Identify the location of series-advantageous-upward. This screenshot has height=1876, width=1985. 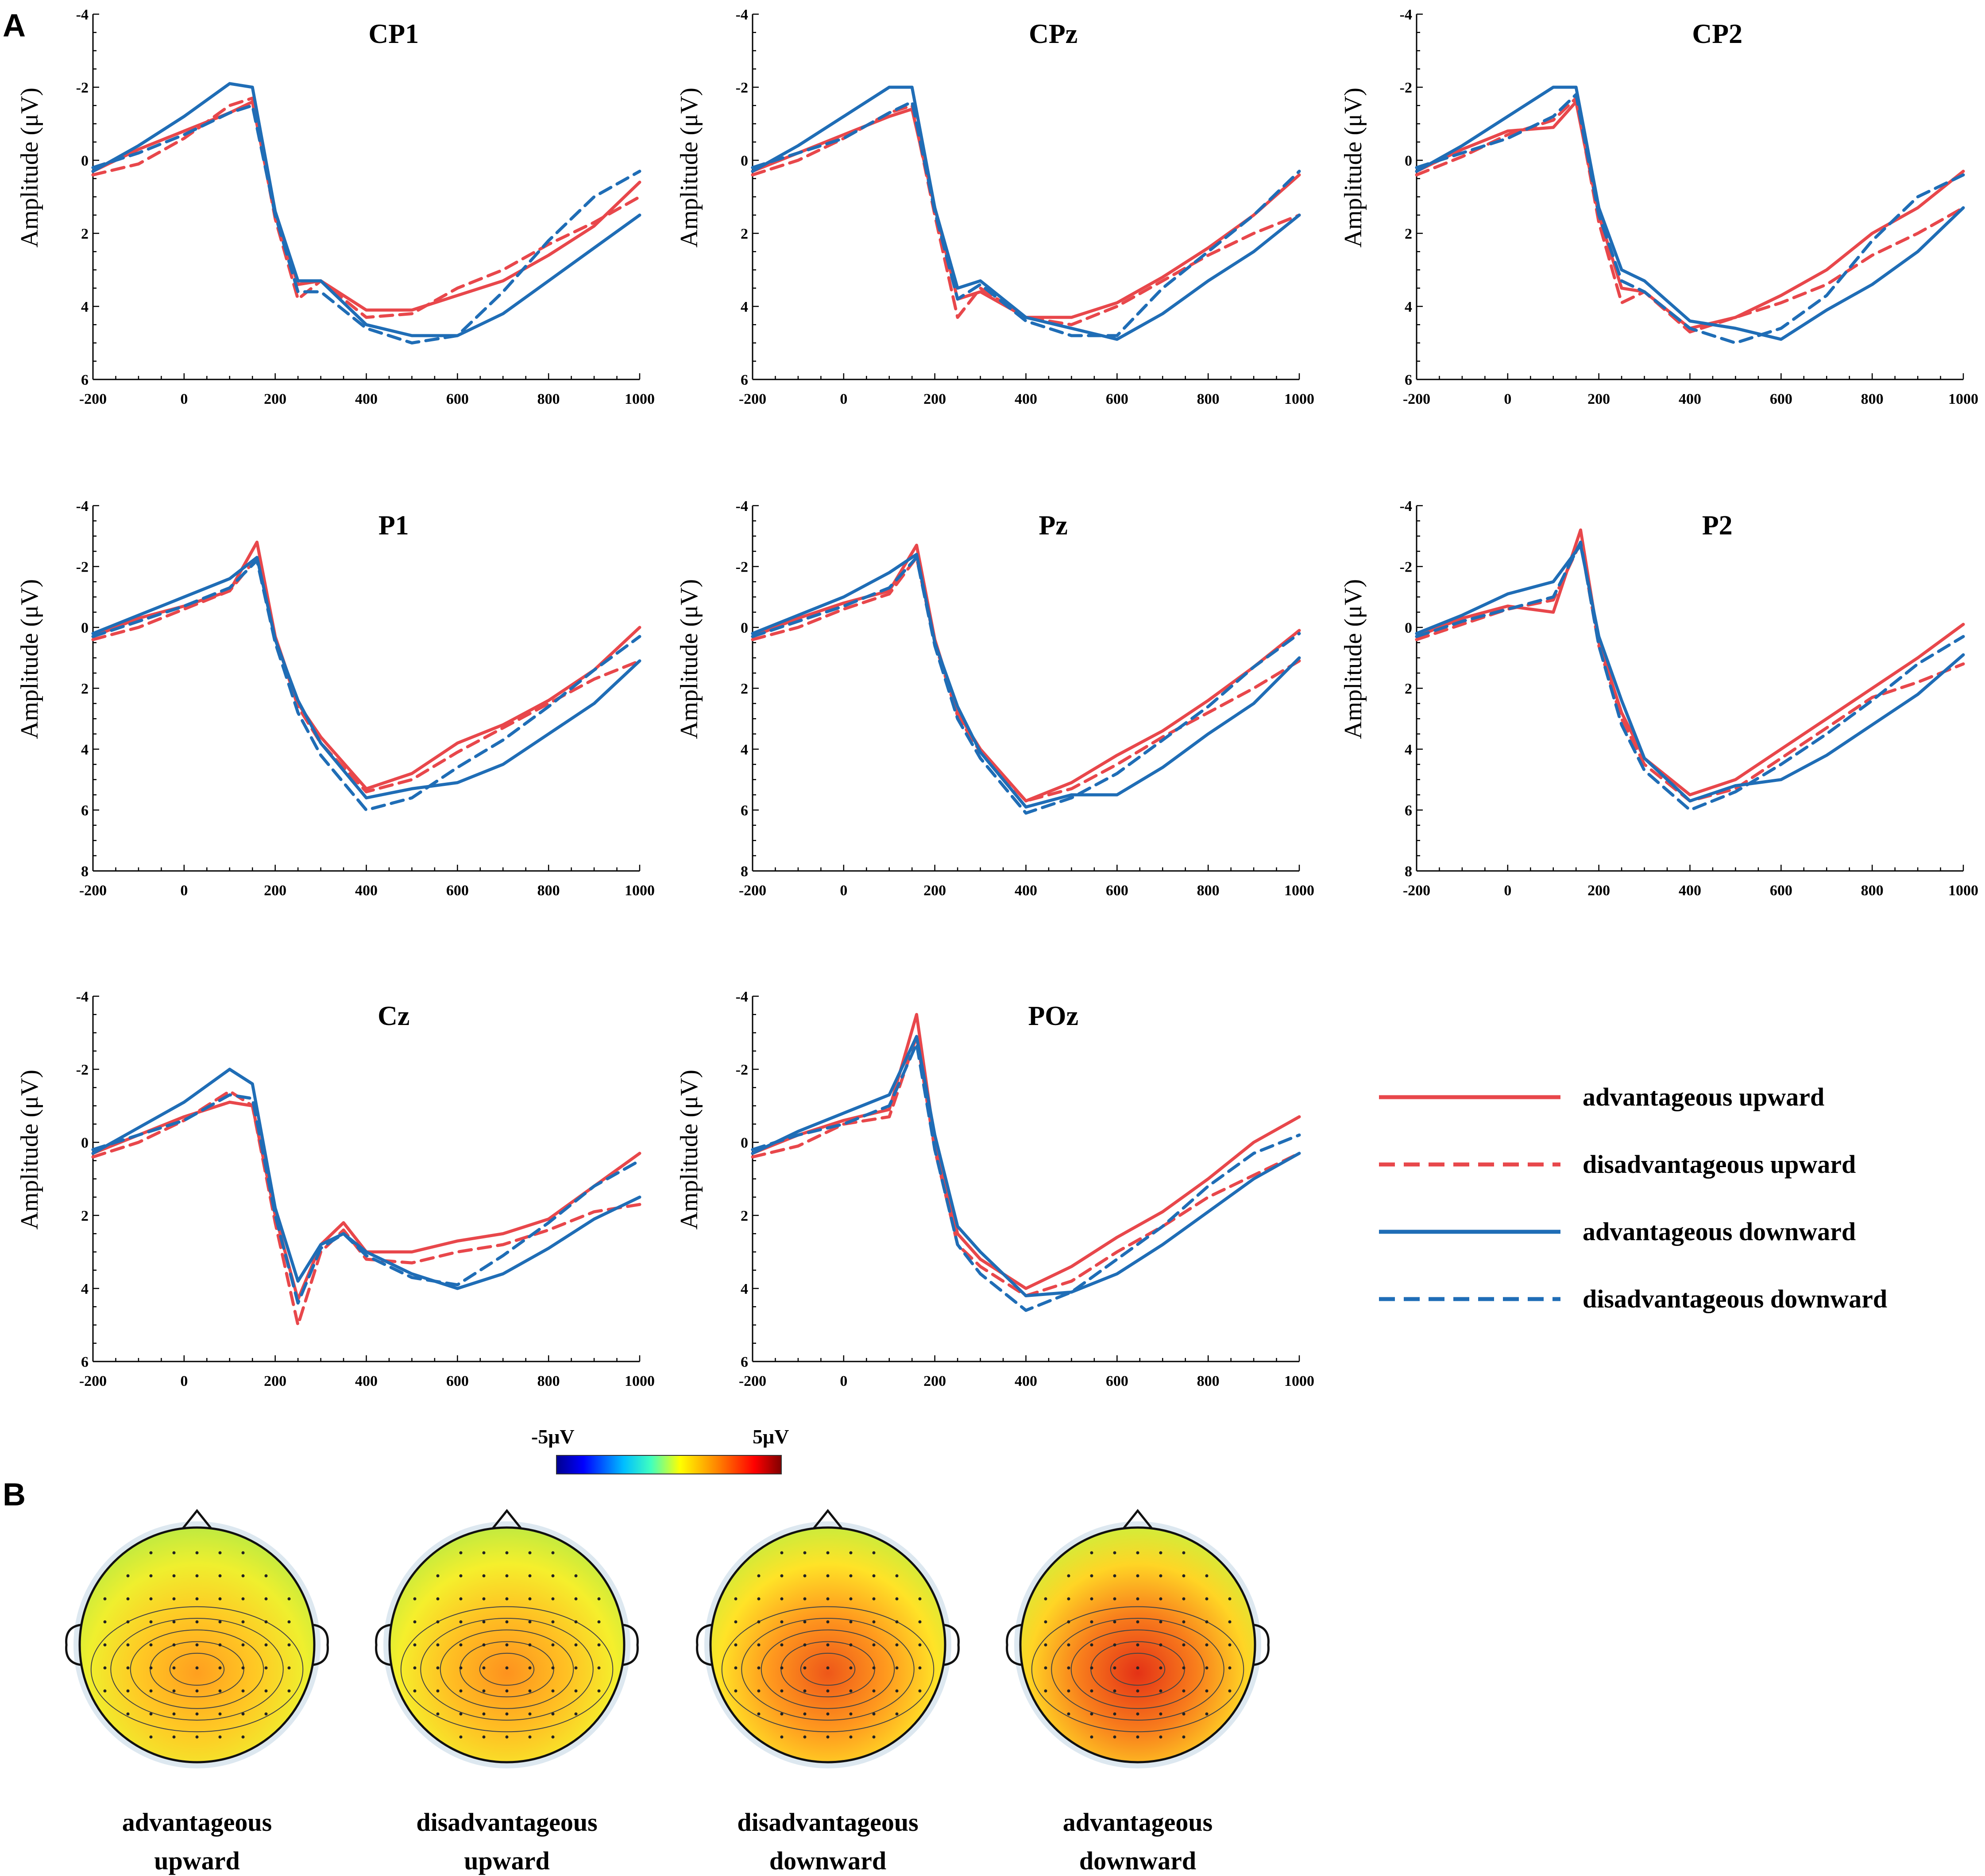
(366, 1200).